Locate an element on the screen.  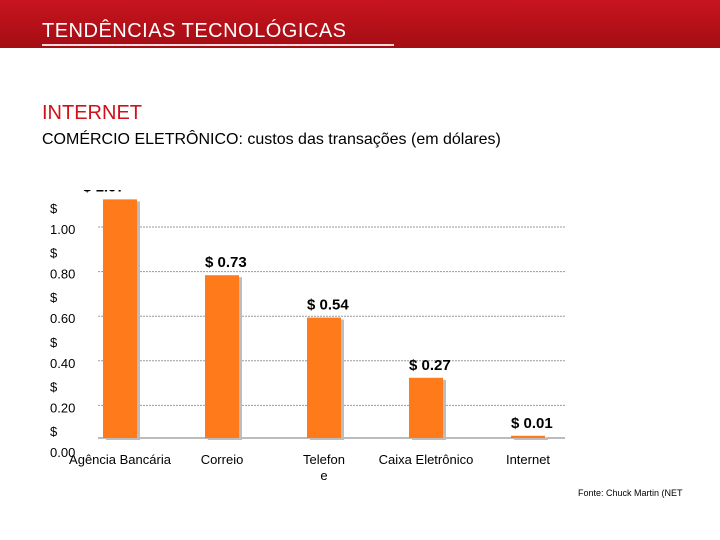
bar-shadow is located at coordinates (531, 438).